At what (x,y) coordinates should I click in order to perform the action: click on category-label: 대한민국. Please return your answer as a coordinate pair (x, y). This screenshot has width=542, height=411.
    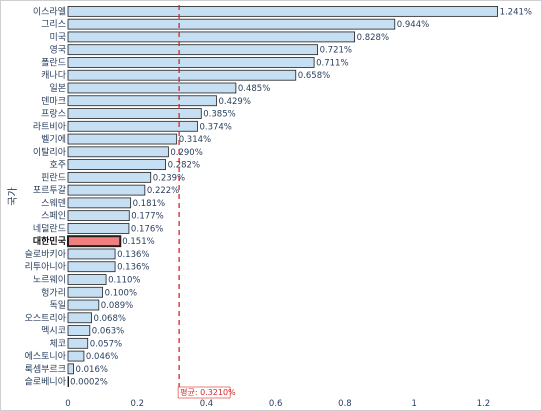
    Looking at the image, I should click on (50, 241).